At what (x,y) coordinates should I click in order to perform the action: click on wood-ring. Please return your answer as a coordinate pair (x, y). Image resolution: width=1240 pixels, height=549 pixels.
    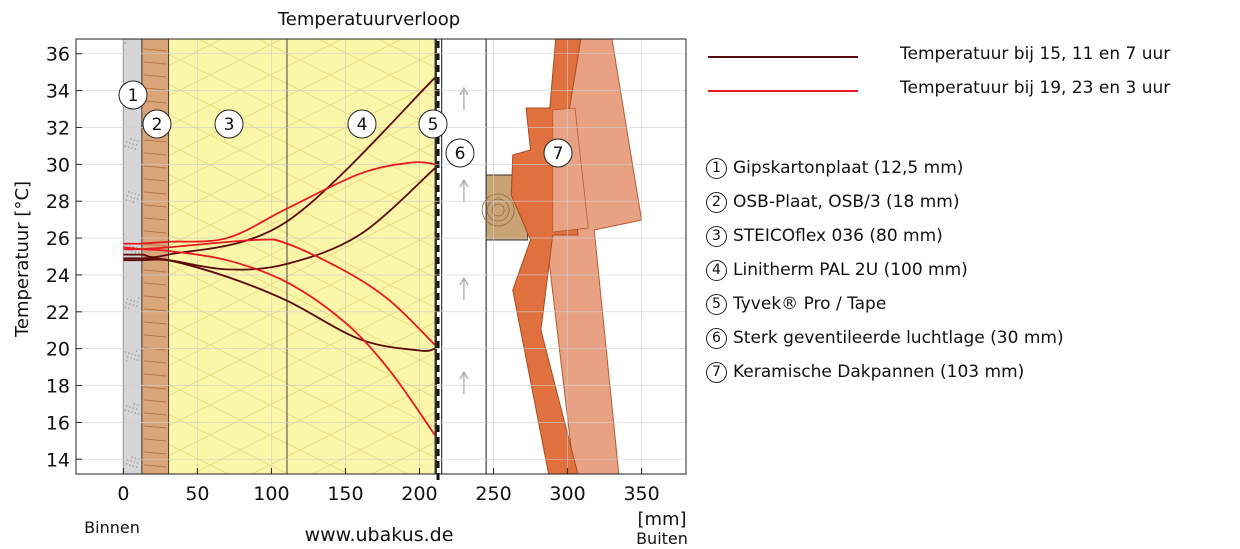
    Looking at the image, I should click on (498, 210).